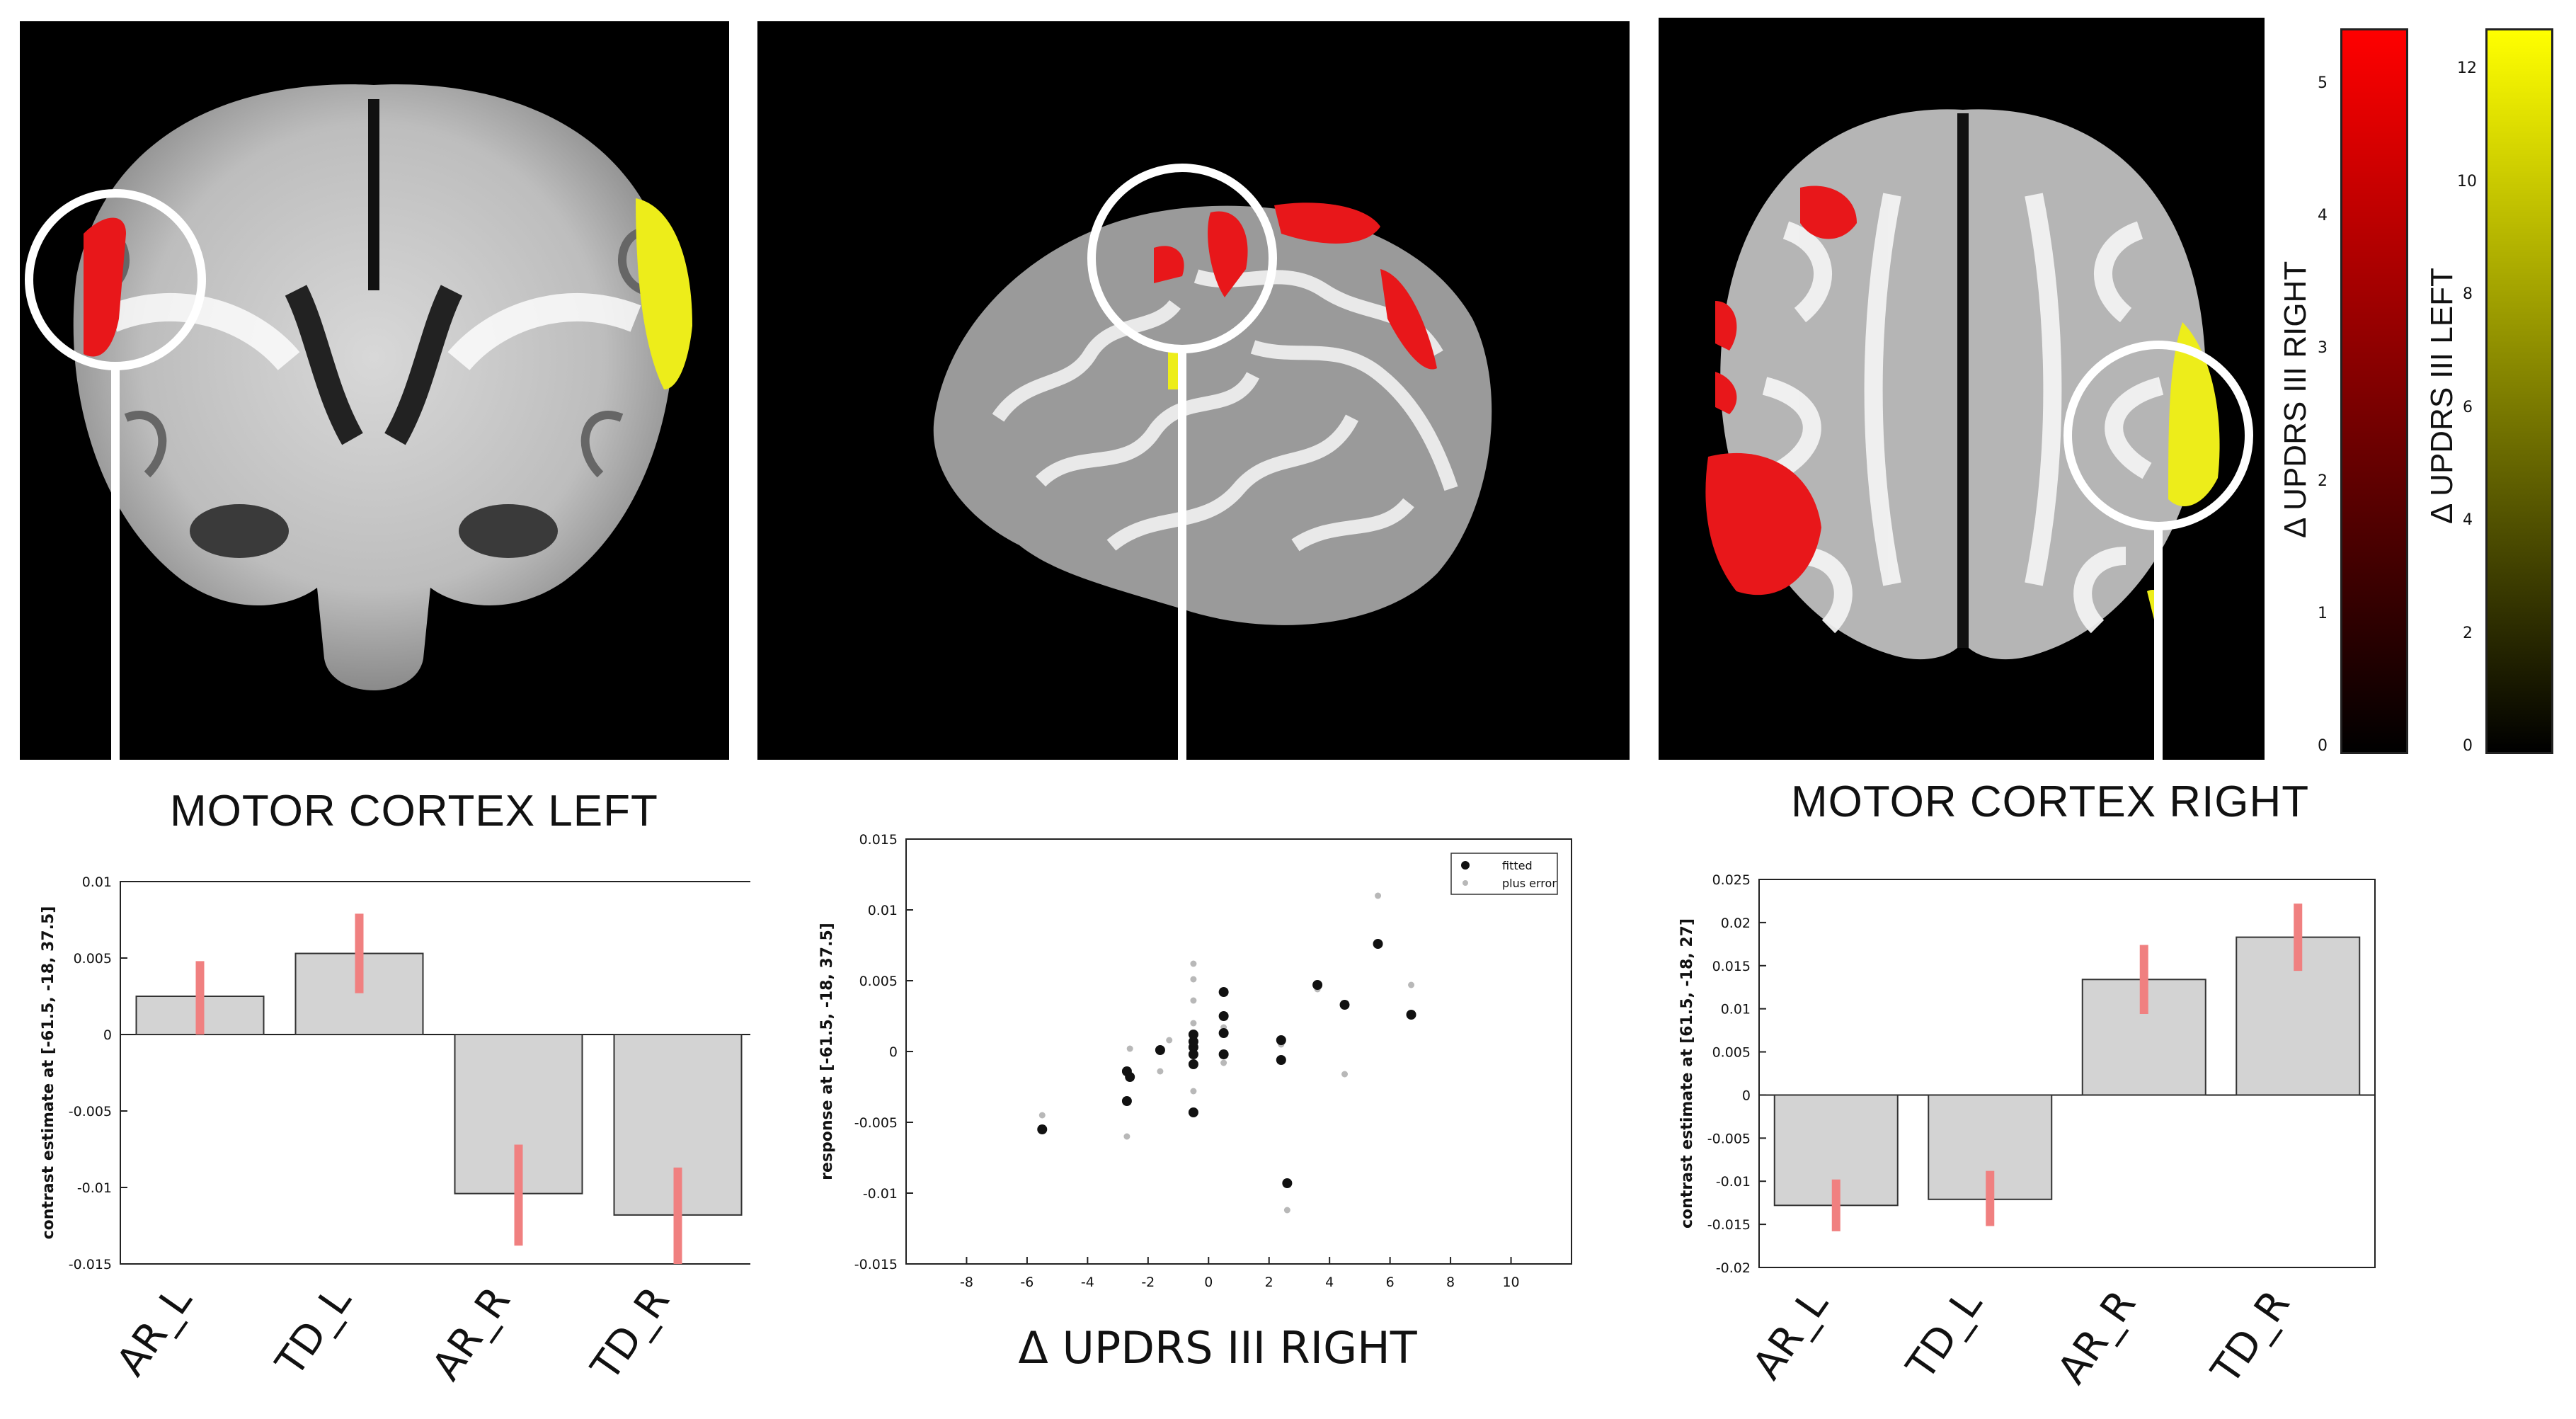  I want to click on x-tick-label: 2, so click(1269, 1282).